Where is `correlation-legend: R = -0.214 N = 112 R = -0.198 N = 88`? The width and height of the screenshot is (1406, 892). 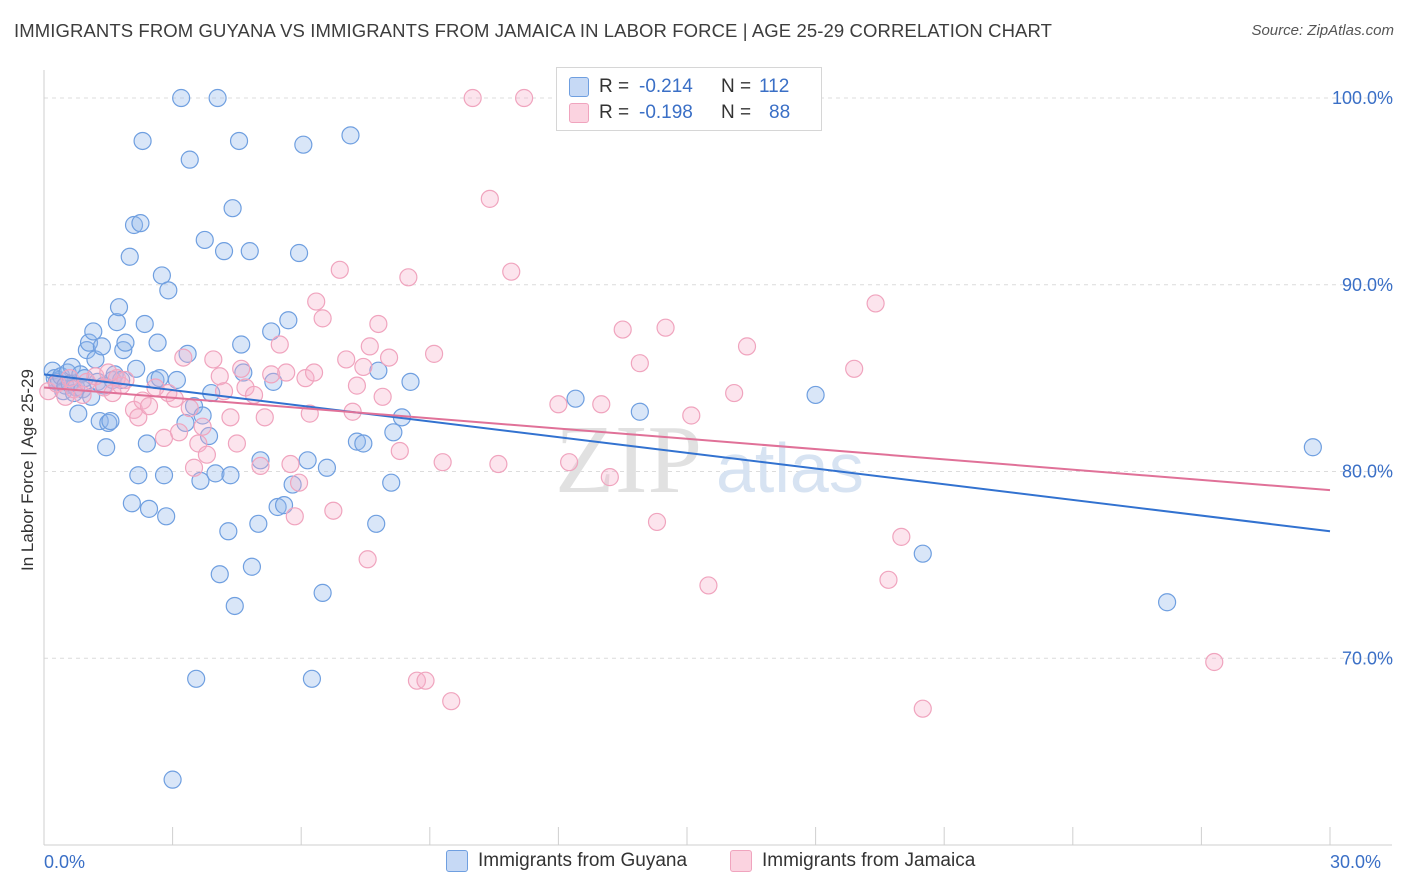
correlation-legend: R = -0.214 N = 112 R = -0.198 N = 88 is located at coordinates (689, 99).